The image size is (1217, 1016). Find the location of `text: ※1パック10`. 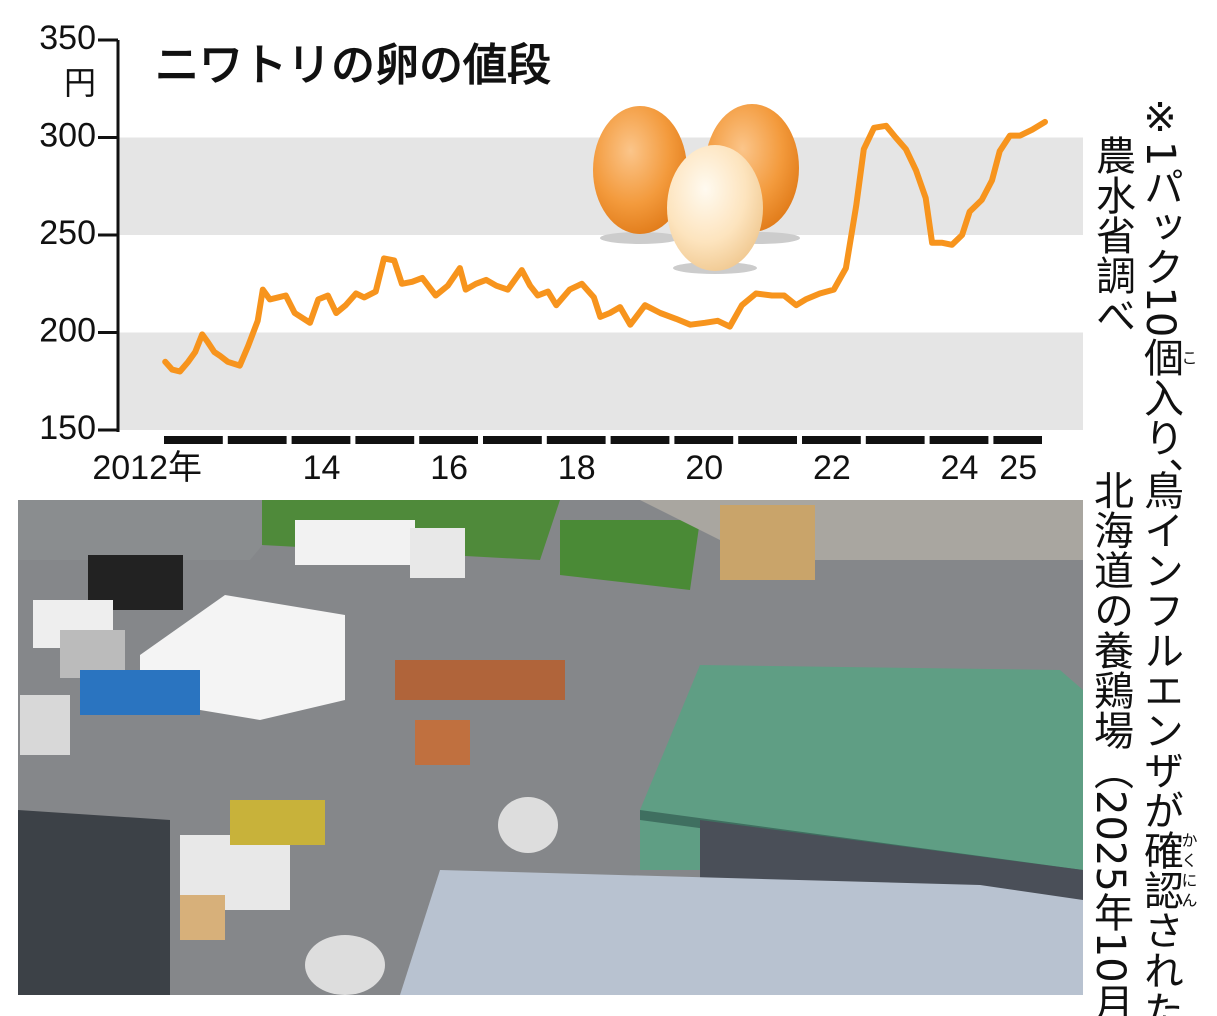

text: ※1パック10 is located at coordinates (1160, 216).